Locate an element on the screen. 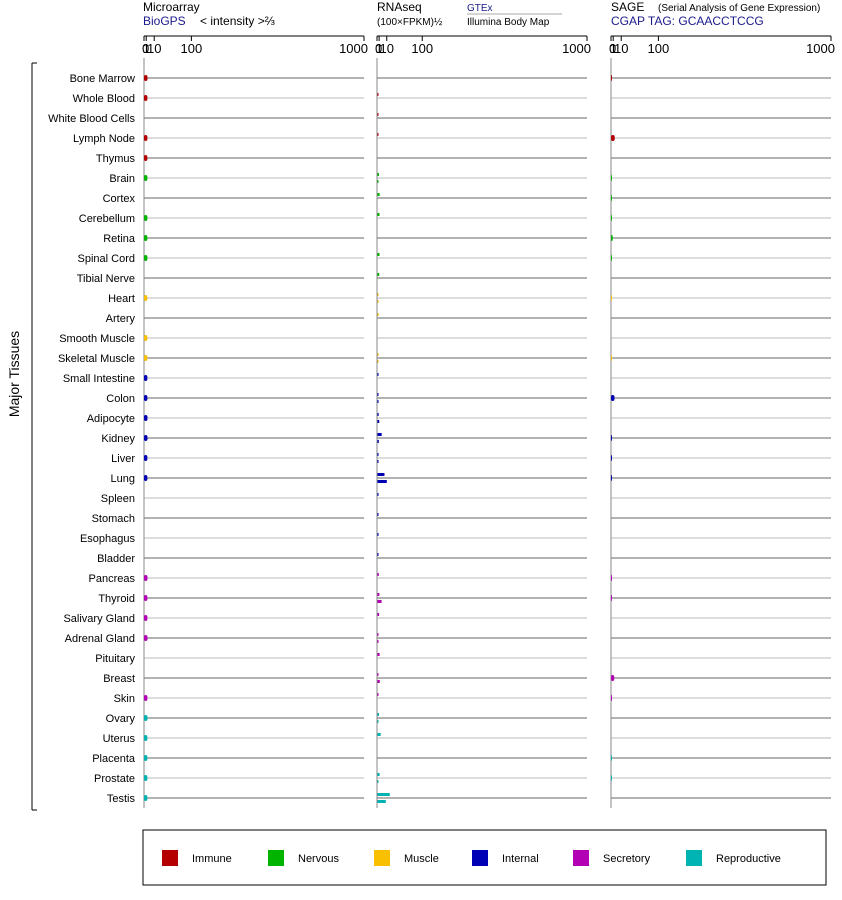  bar-microarray-placenta is located at coordinates (146, 758).